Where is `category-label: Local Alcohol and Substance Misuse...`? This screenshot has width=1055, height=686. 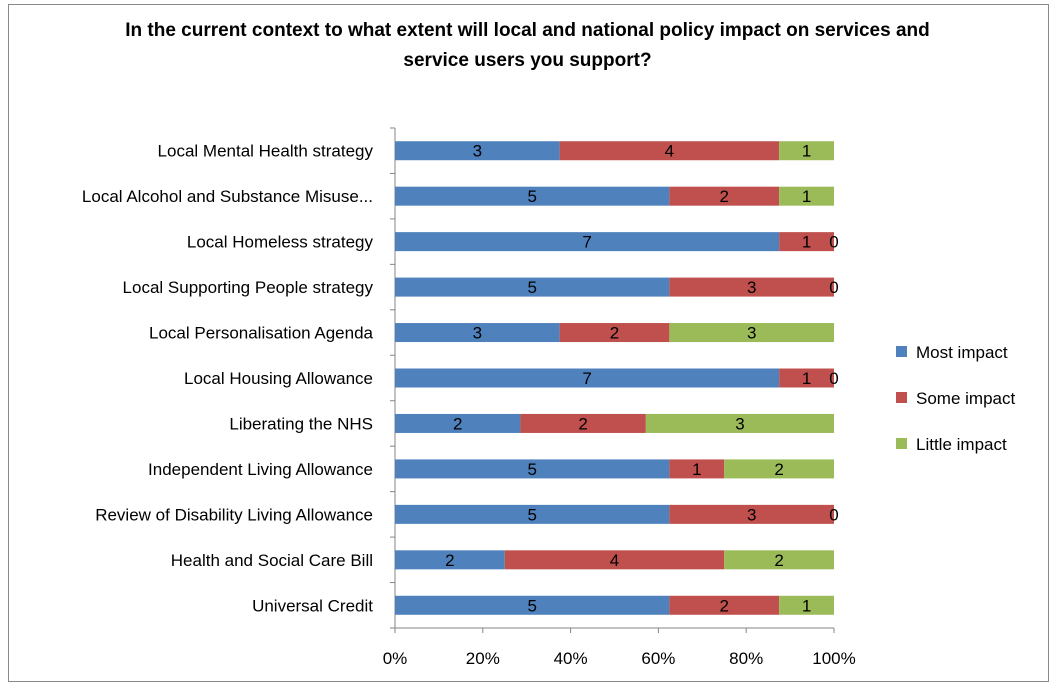 category-label: Local Alcohol and Substance Misuse... is located at coordinates (227, 196).